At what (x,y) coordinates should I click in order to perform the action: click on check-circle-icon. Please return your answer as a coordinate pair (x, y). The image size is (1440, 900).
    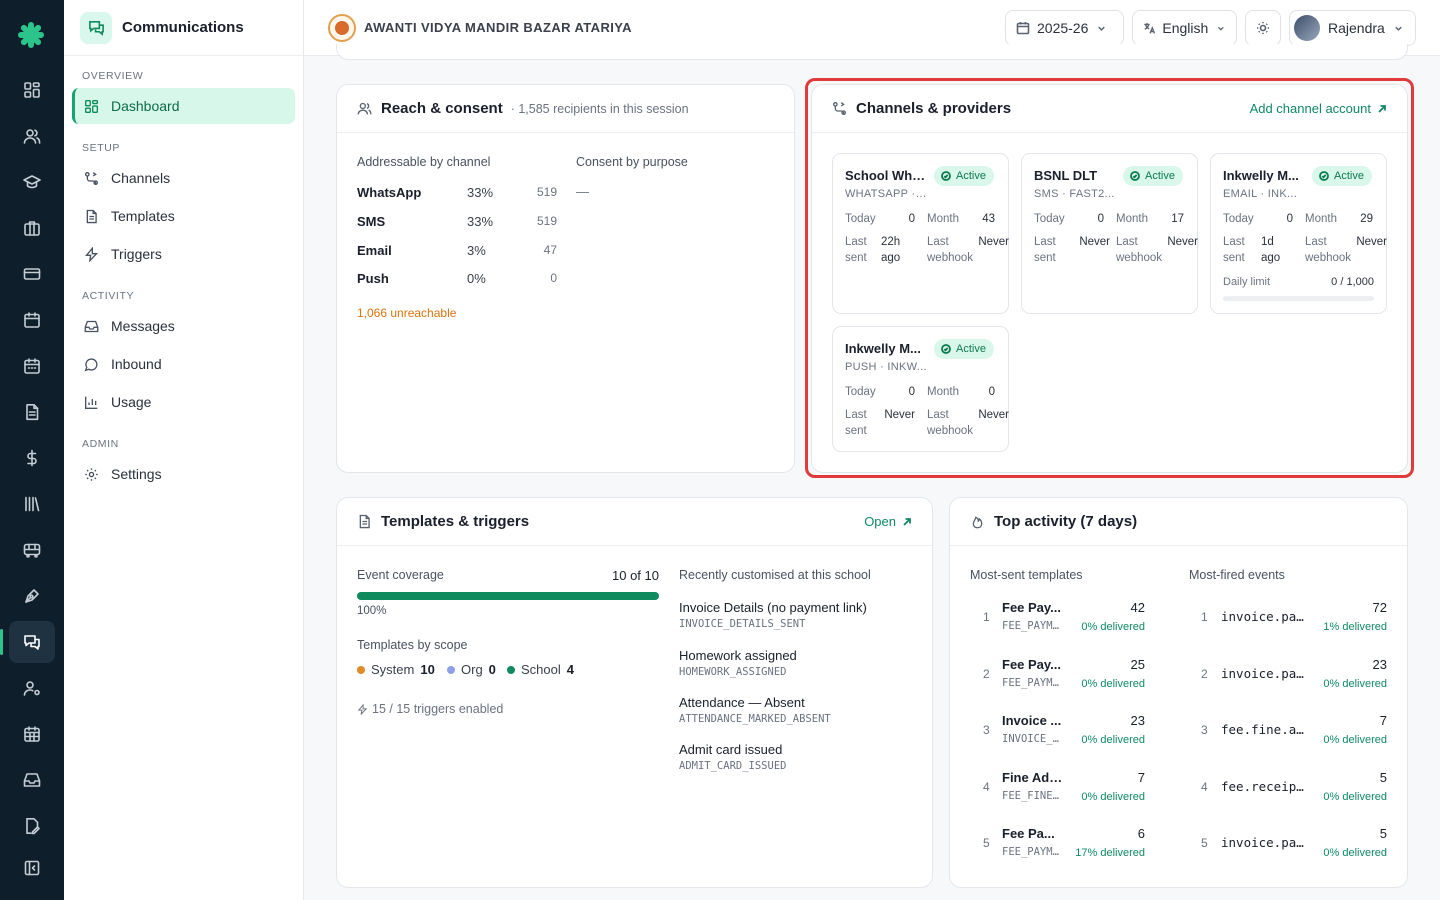
    Looking at the image, I should click on (946, 349).